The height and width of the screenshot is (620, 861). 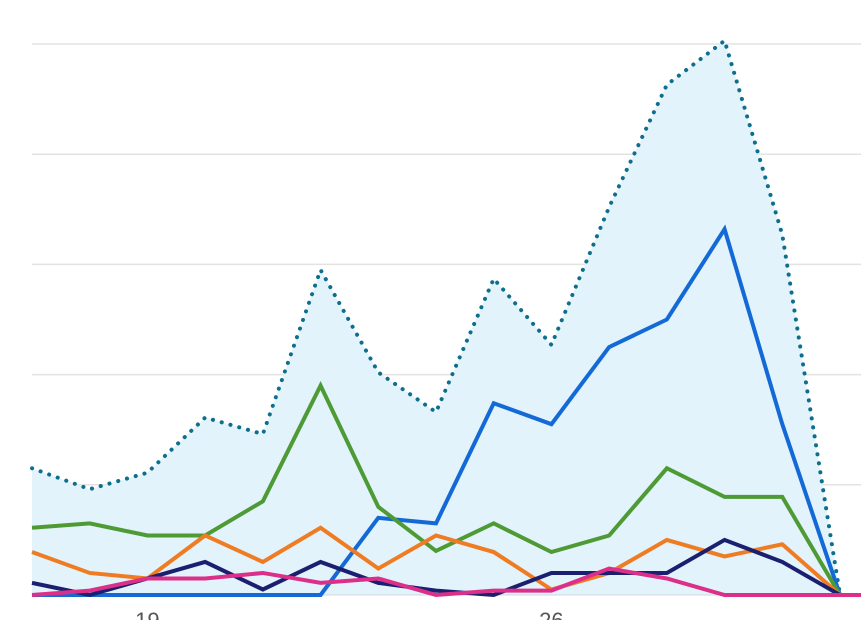 I want to click on series-6-line, so click(x=446, y=582).